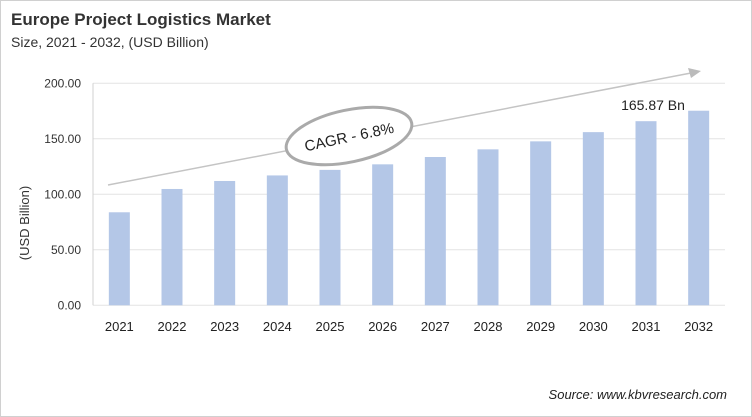 This screenshot has height=417, width=752. What do you see at coordinates (172, 326) in the screenshot?
I see `x-tick-label: 2022` at bounding box center [172, 326].